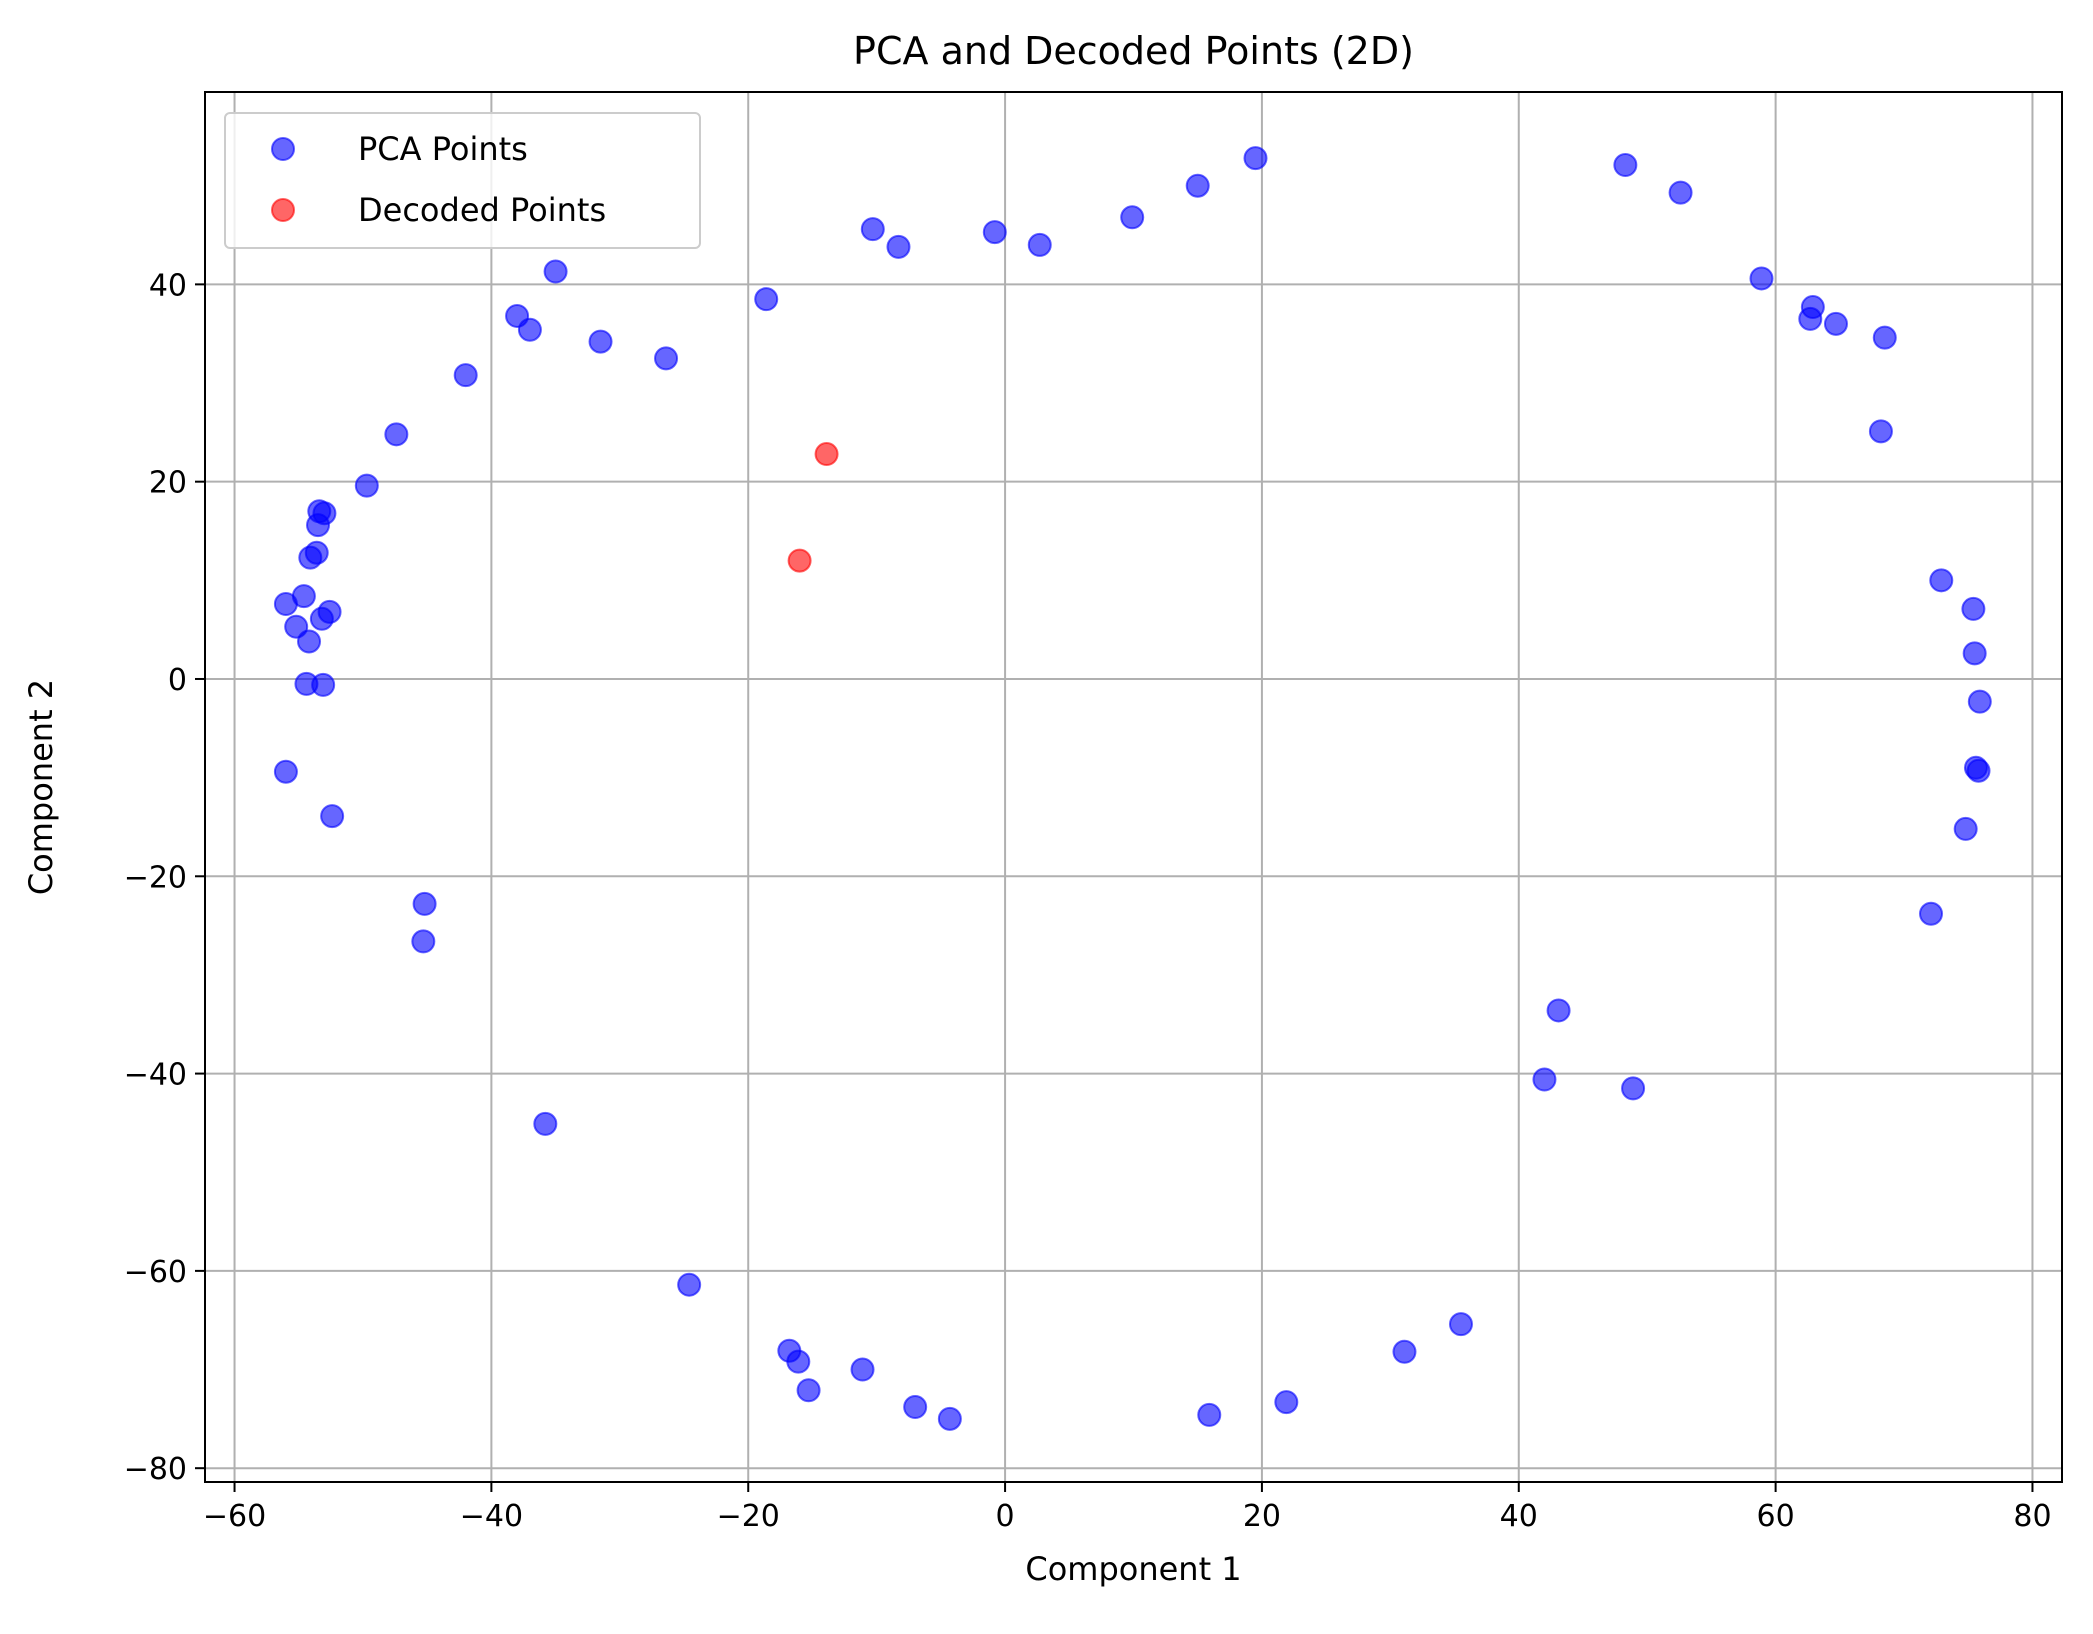  I want to click on x-tick-label: 40, so click(1519, 1516).